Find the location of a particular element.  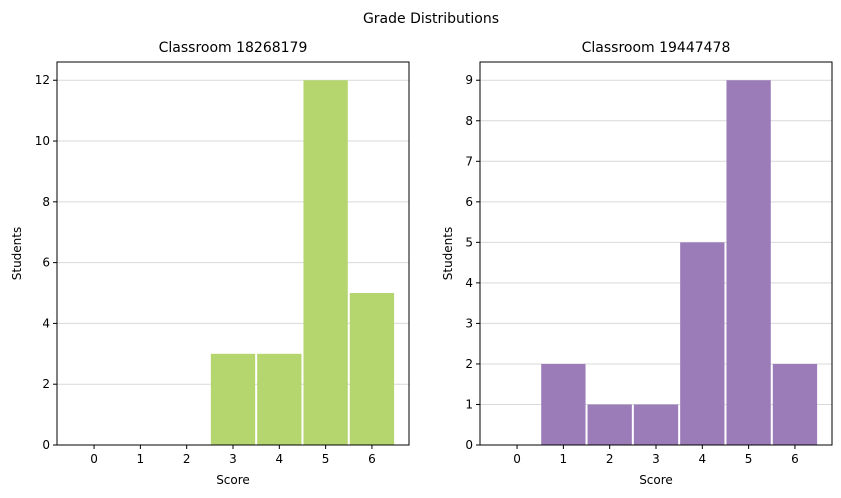

figure-title: Grade Distributions is located at coordinates (431, 19).